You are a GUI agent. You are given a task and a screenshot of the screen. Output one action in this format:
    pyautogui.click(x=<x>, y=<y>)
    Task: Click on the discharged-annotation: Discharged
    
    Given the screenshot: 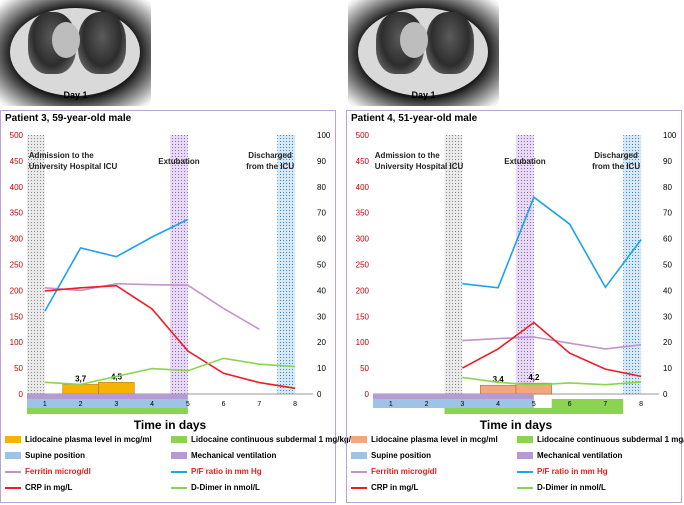 What is the action you would take?
    pyautogui.click(x=270, y=155)
    